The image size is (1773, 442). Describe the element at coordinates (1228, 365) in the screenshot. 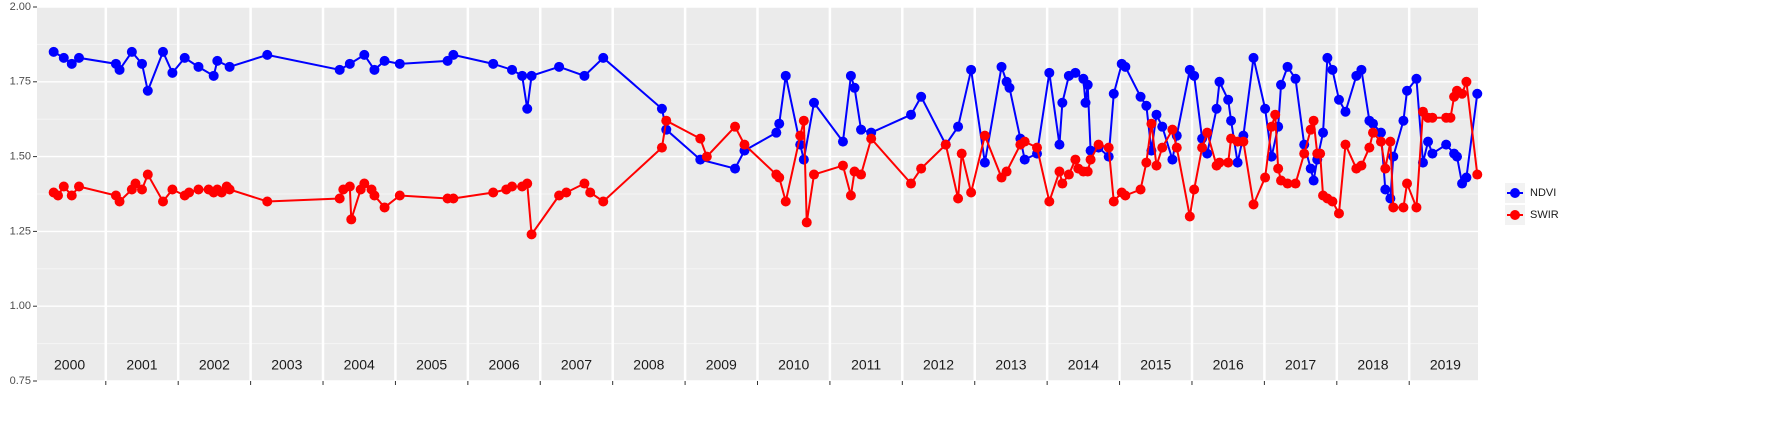

I see `year-label: 2016` at that location.